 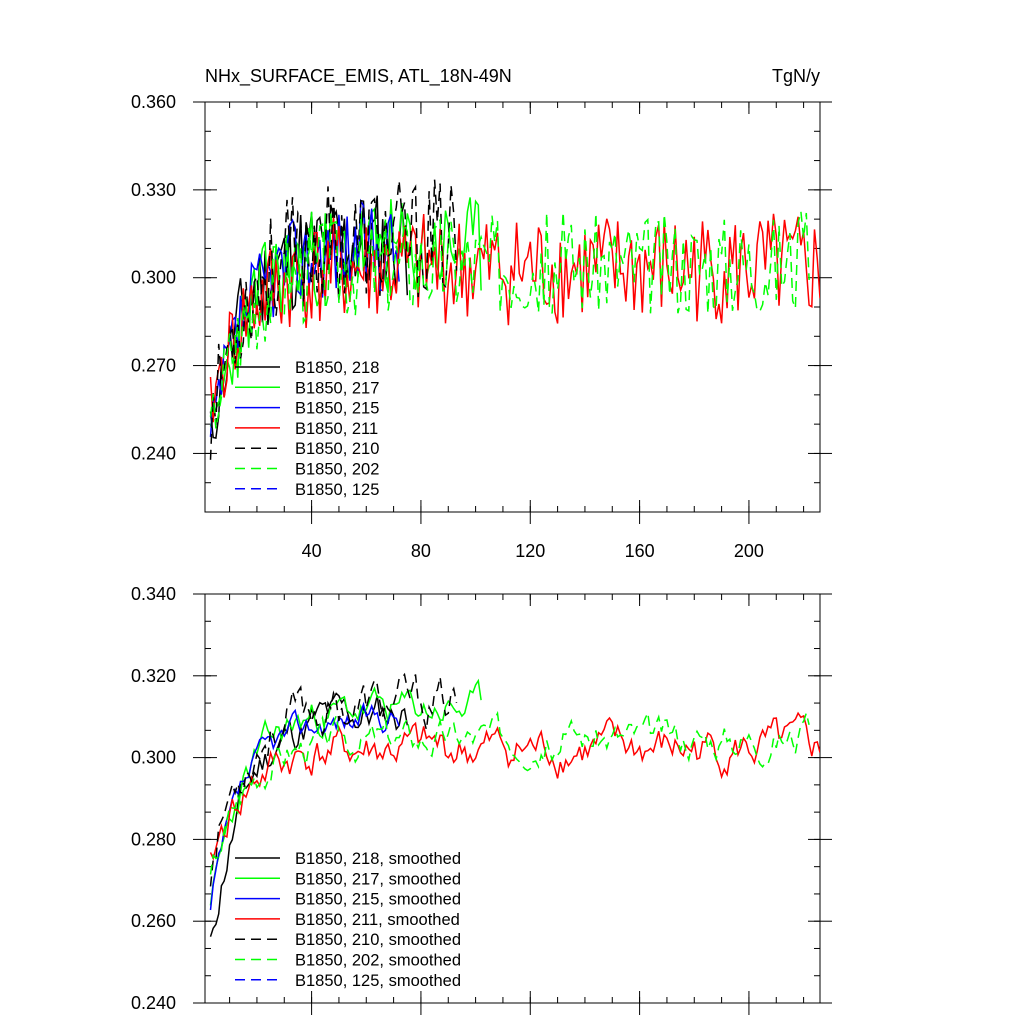 I want to click on legend-label: B1850, 202, smoothed, so click(x=378, y=961).